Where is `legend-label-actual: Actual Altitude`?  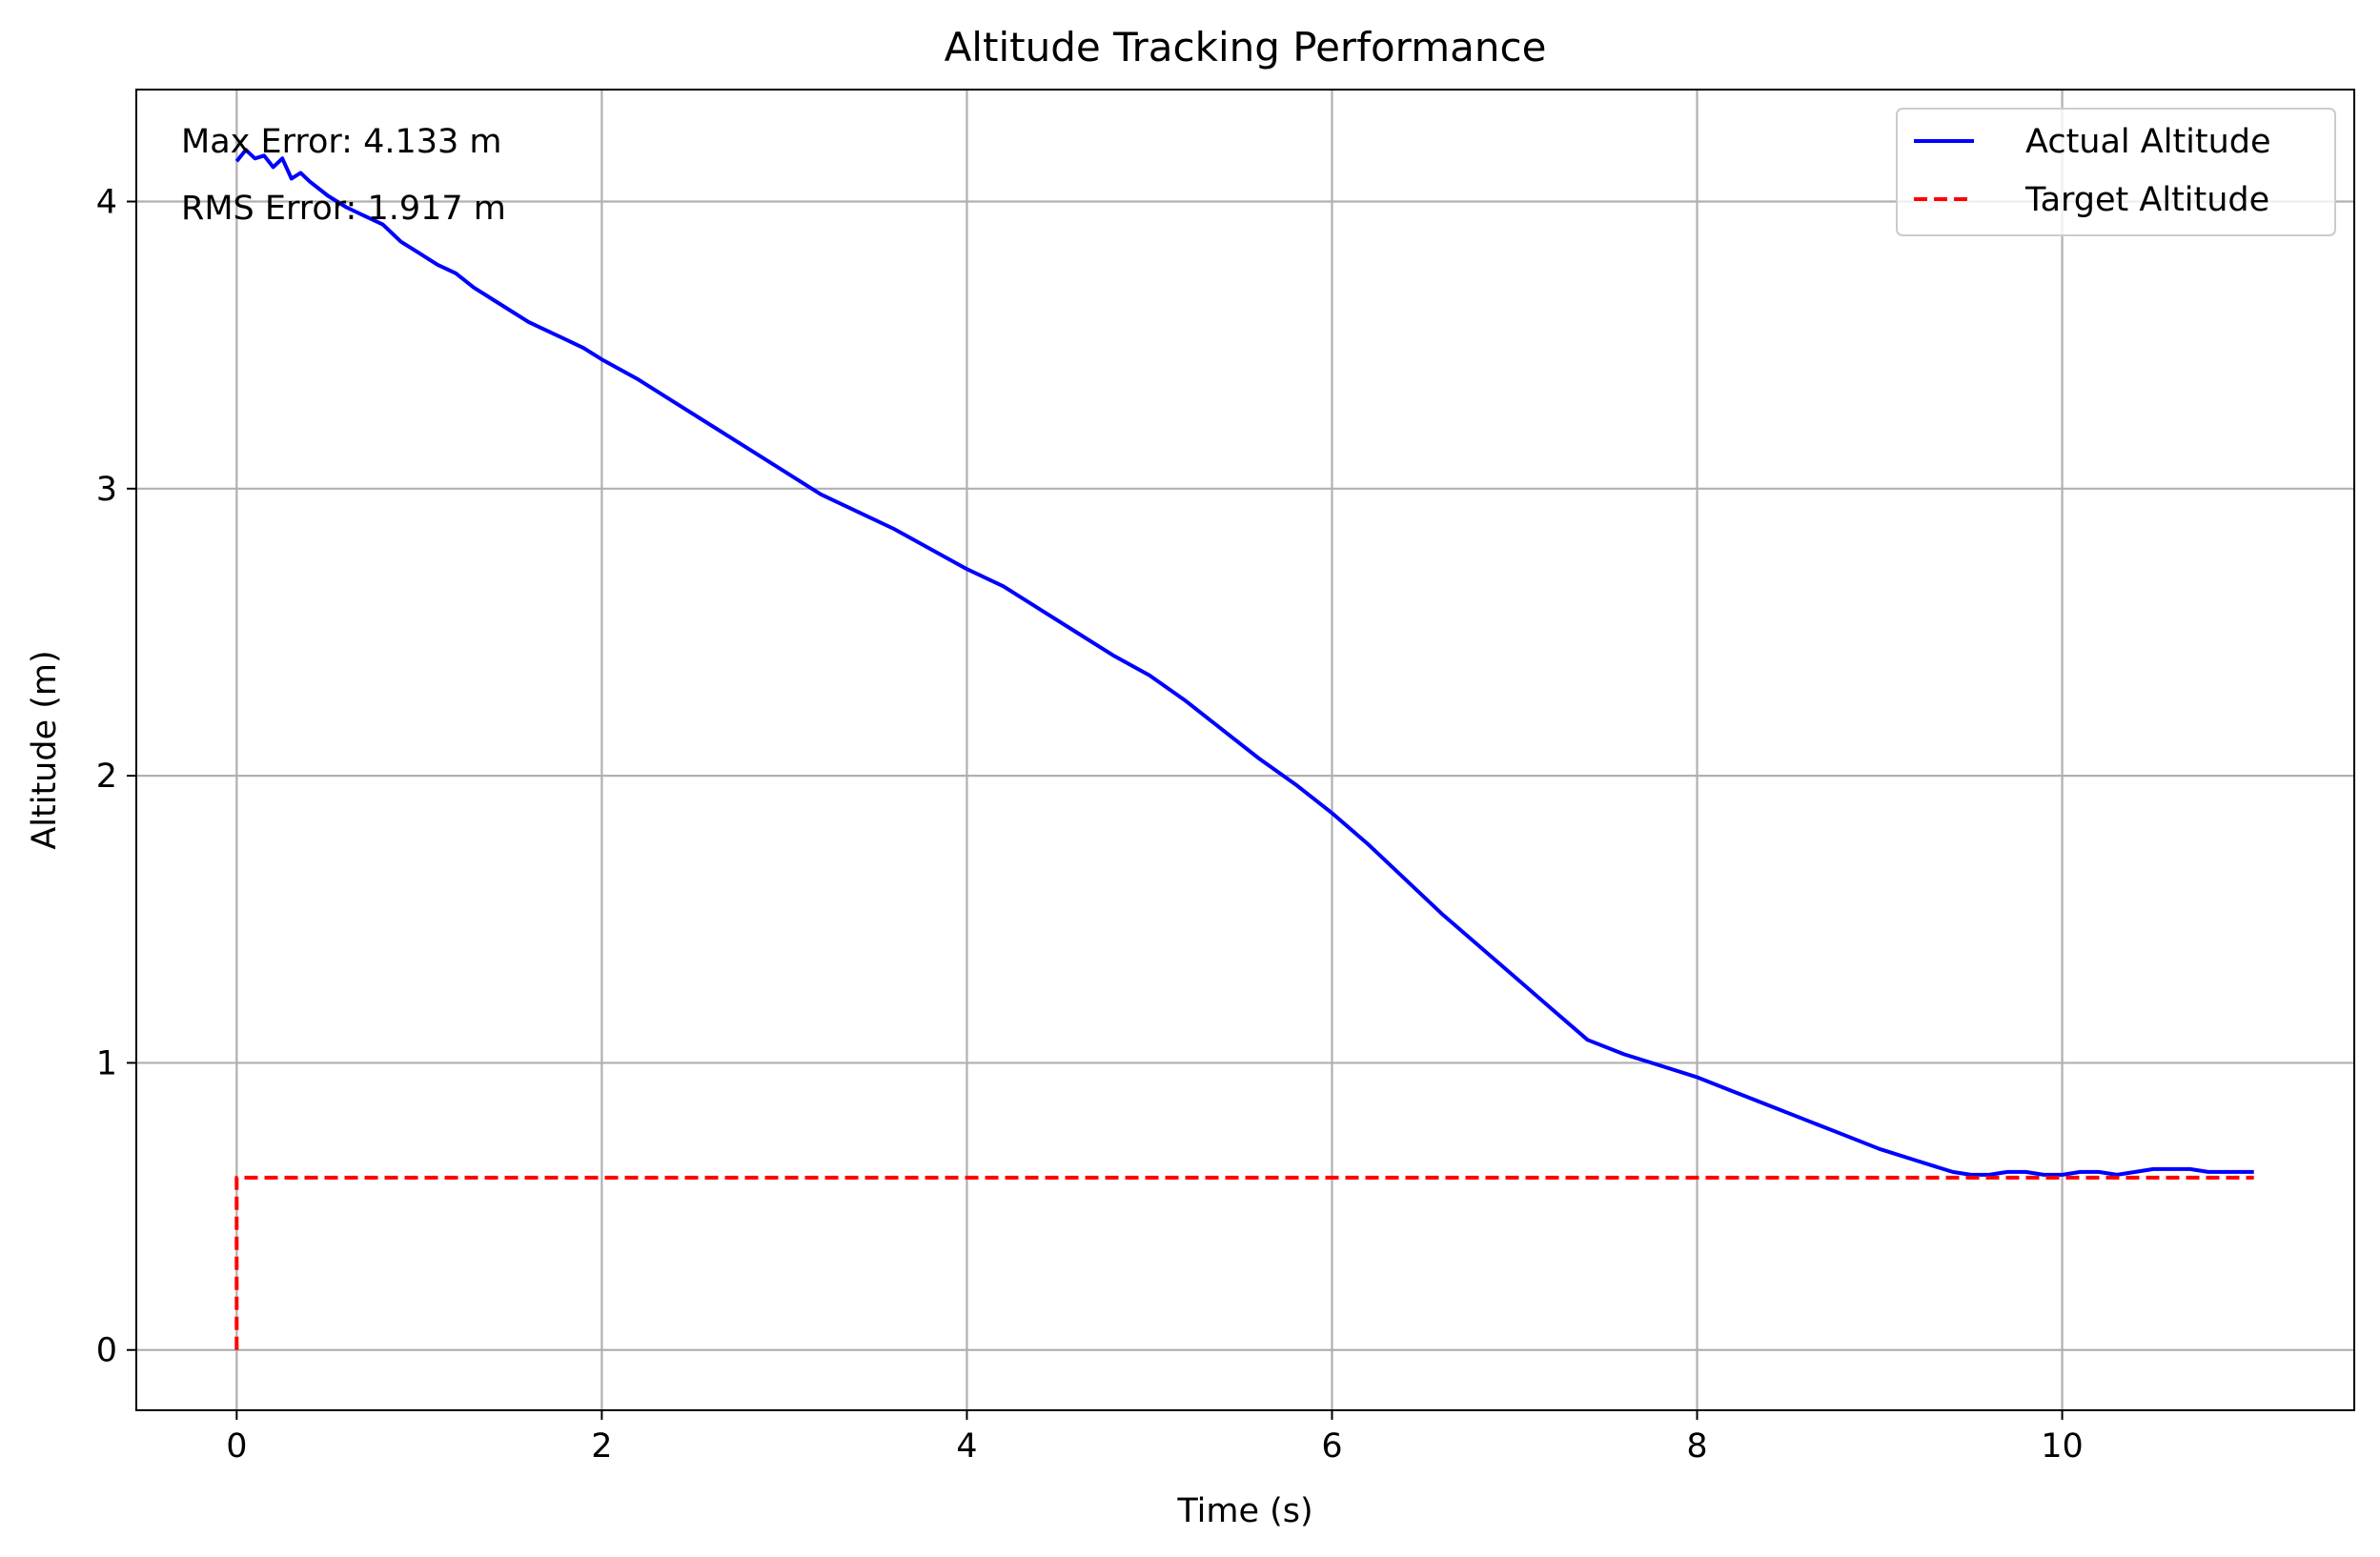 legend-label-actual: Actual Altitude is located at coordinates (2148, 142).